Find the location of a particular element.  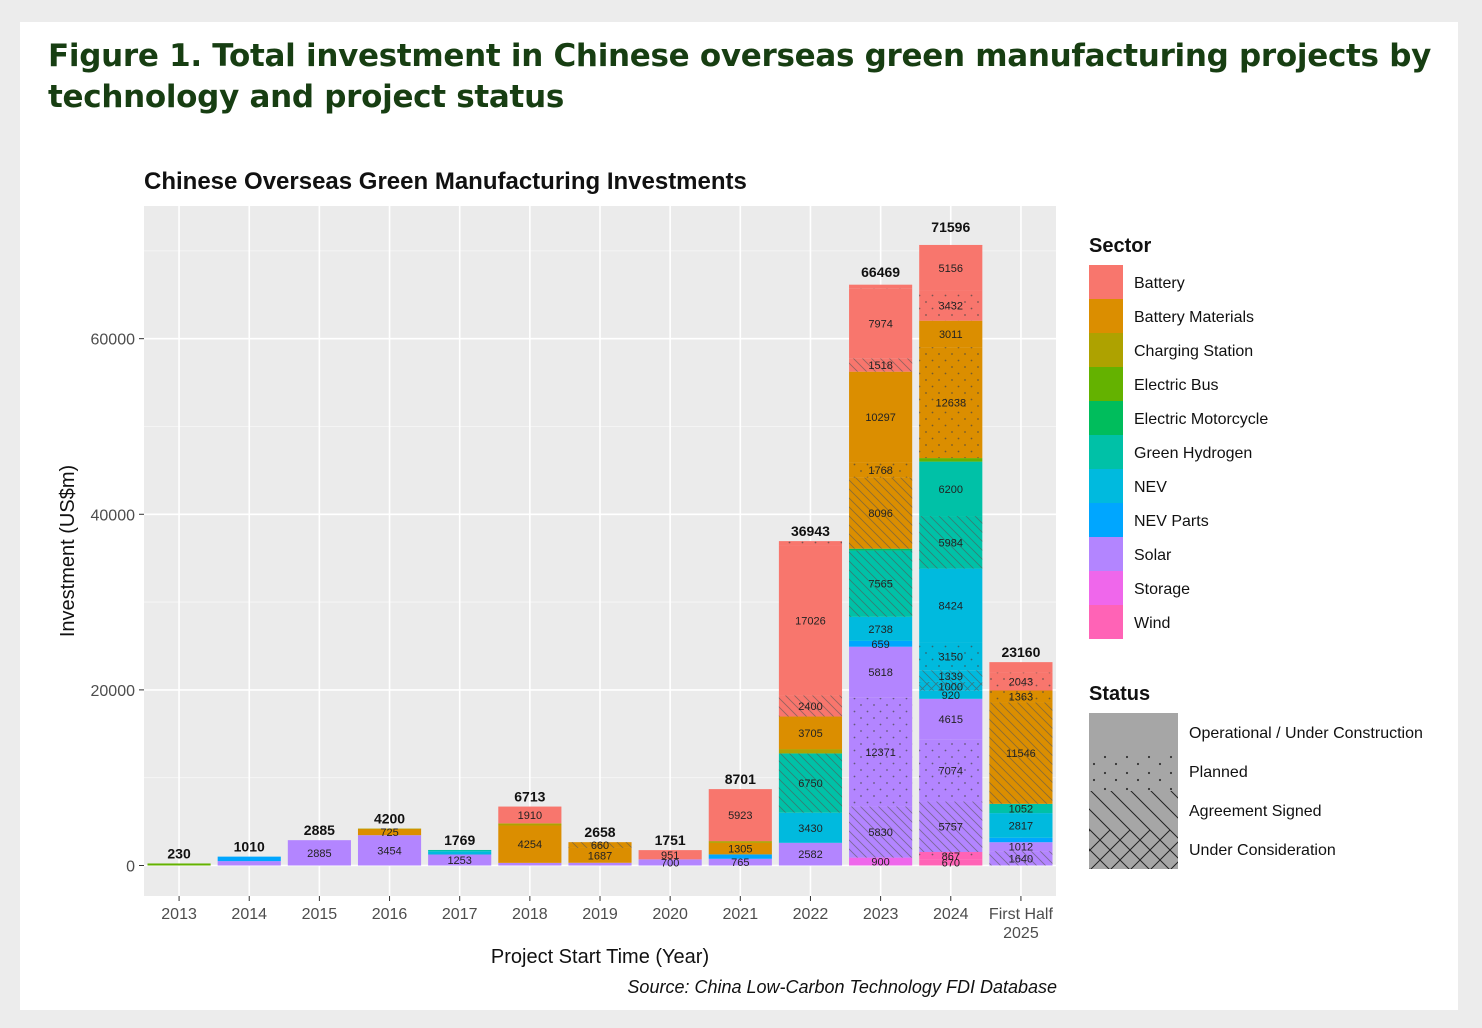

segment-label: 1253 is located at coordinates (459, 861).